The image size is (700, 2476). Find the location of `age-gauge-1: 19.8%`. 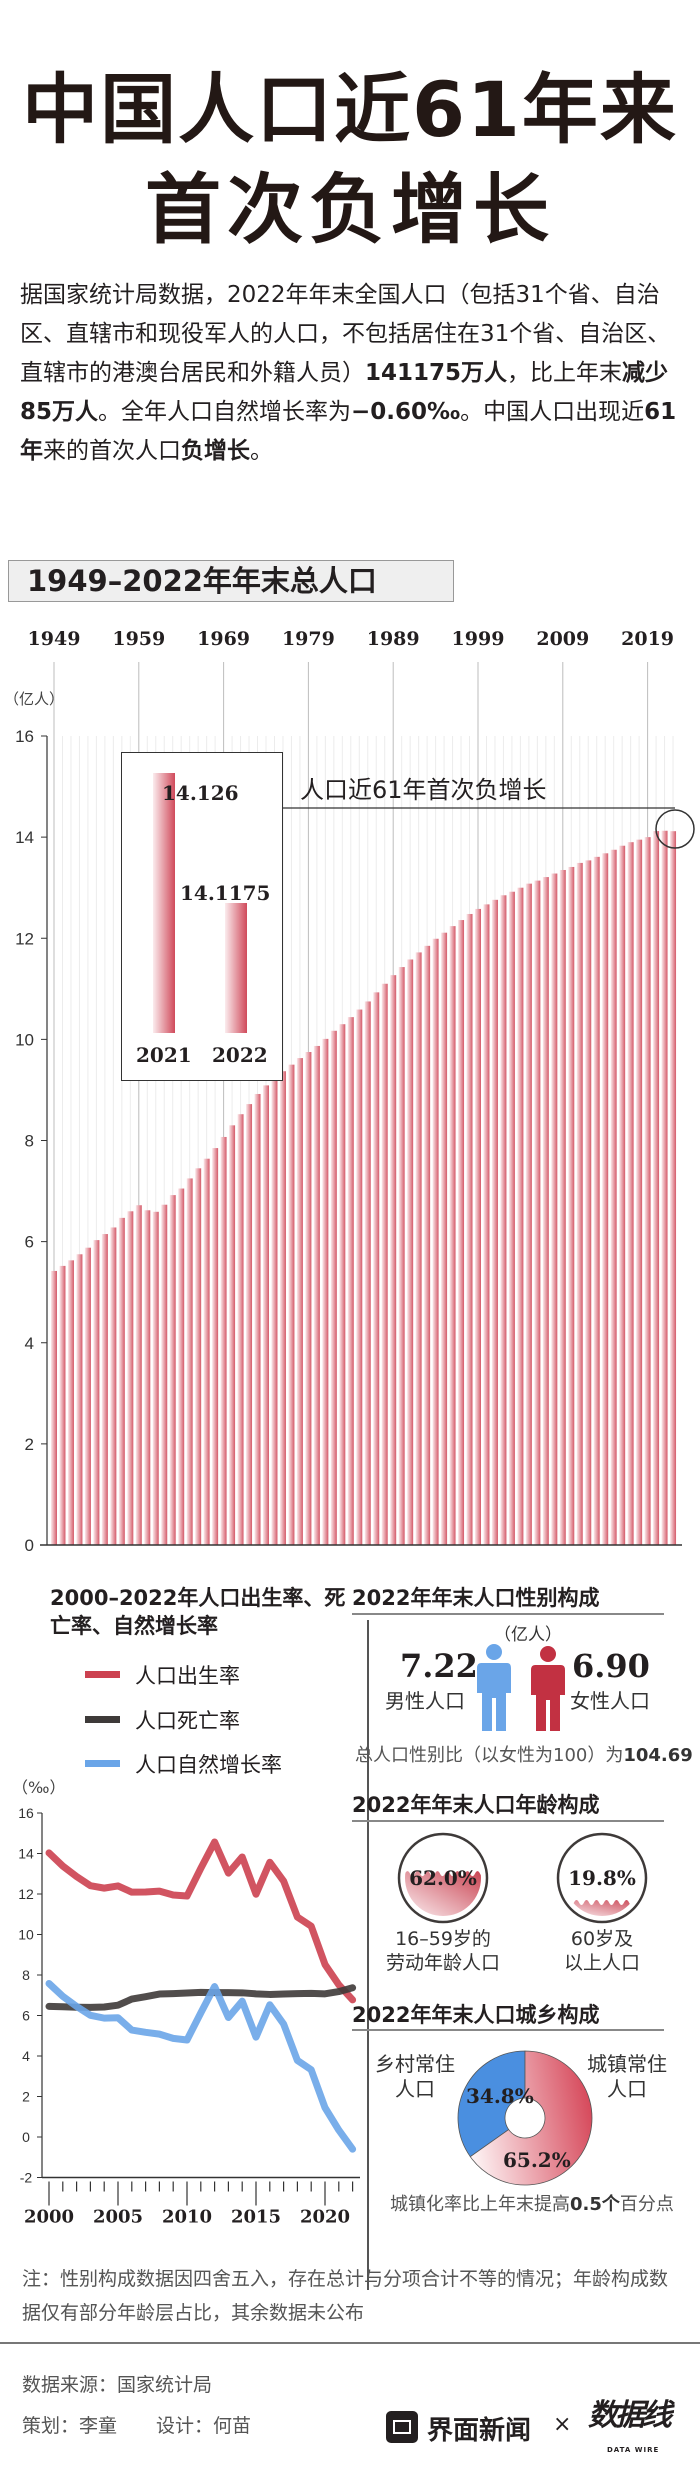

age-gauge-1: 19.8% is located at coordinates (602, 1878).